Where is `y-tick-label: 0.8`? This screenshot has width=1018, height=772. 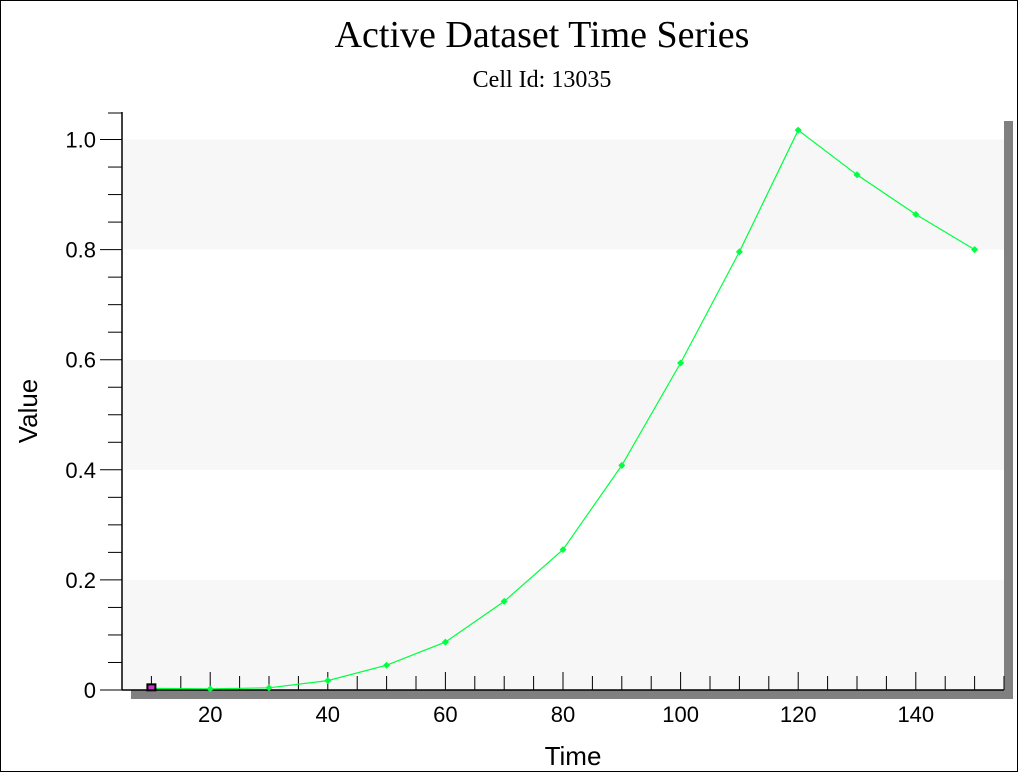
y-tick-label: 0.8 is located at coordinates (80, 250).